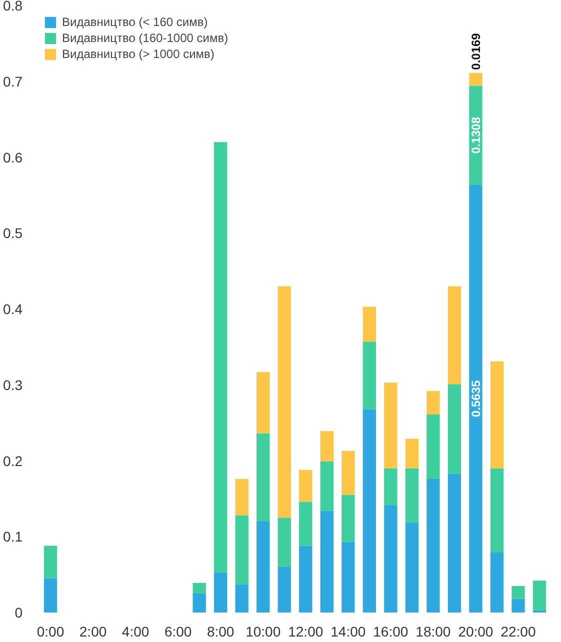  Describe the element at coordinates (348, 632) in the screenshot. I see `x-tick-label: 14:00` at that location.